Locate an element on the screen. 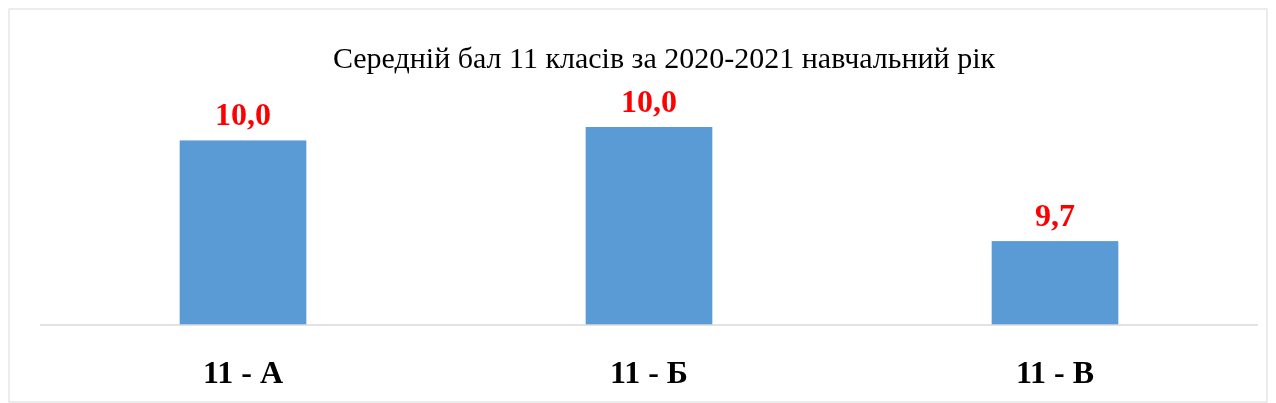 Image resolution: width=1276 pixels, height=403 pixels. data-label: 9,7 is located at coordinates (1055, 215).